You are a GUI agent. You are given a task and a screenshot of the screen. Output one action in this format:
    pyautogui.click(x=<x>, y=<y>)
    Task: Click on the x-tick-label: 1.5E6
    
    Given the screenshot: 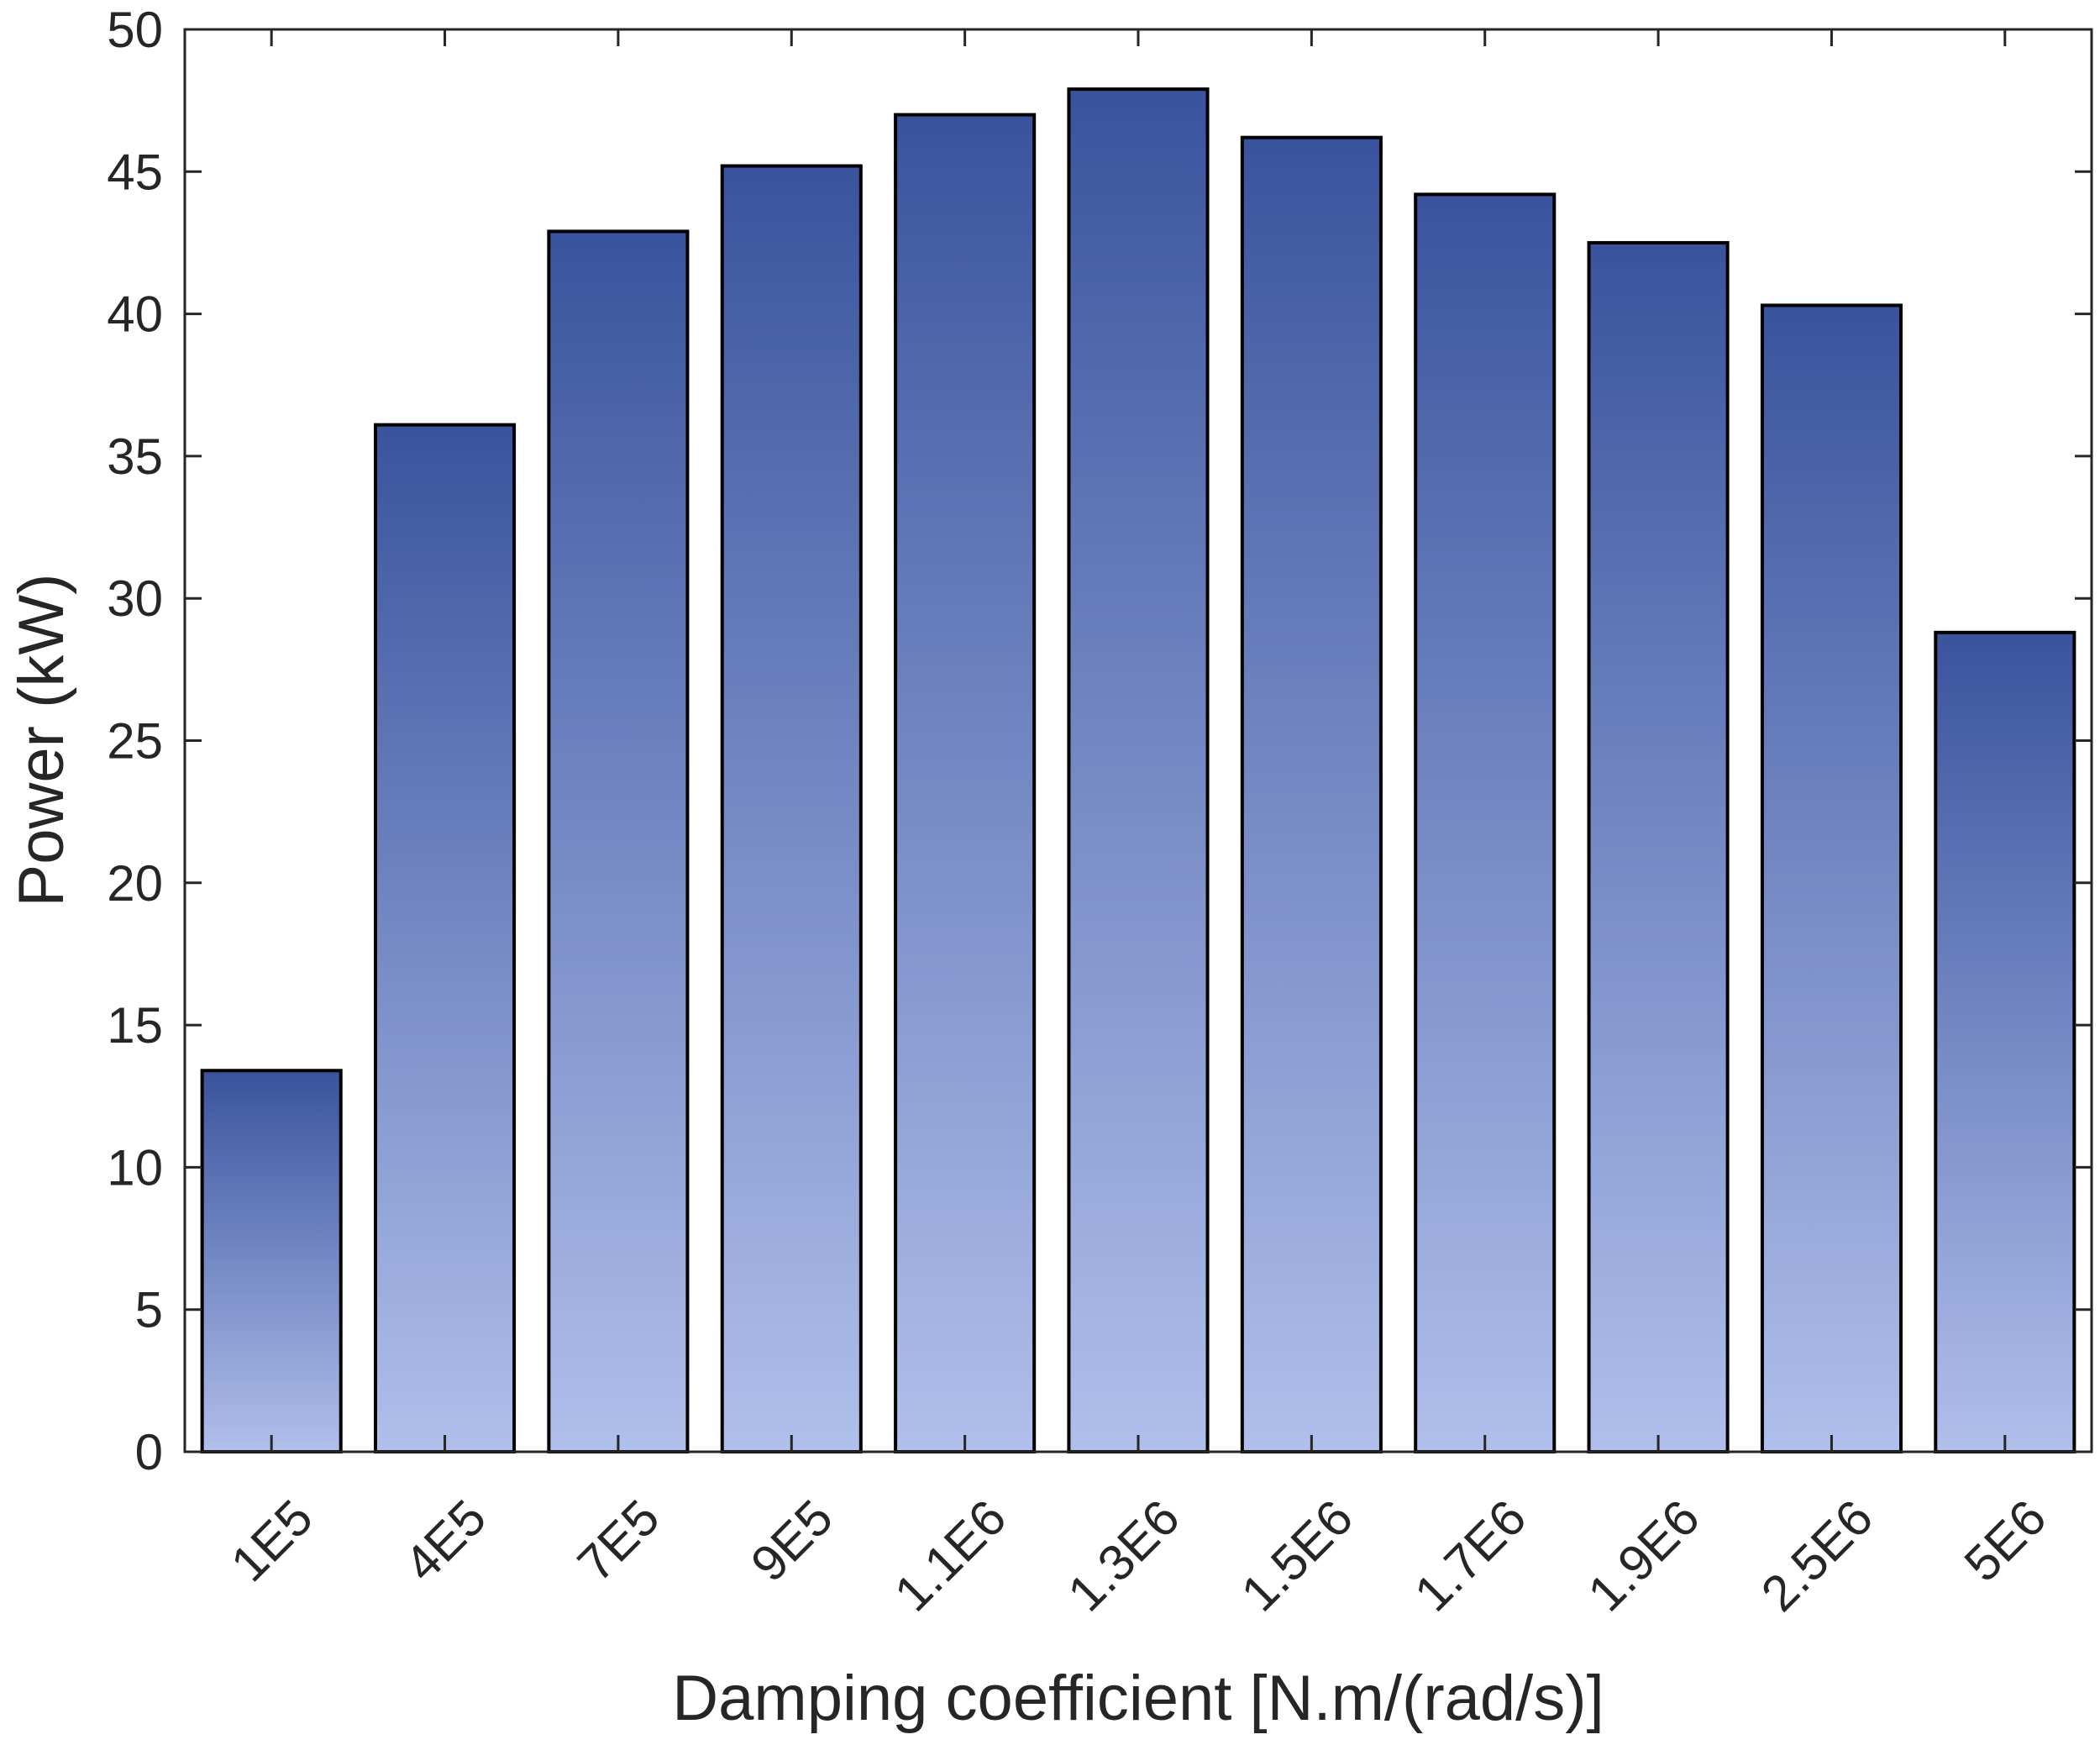 What is the action you would take?
    pyautogui.click(x=1297, y=1555)
    